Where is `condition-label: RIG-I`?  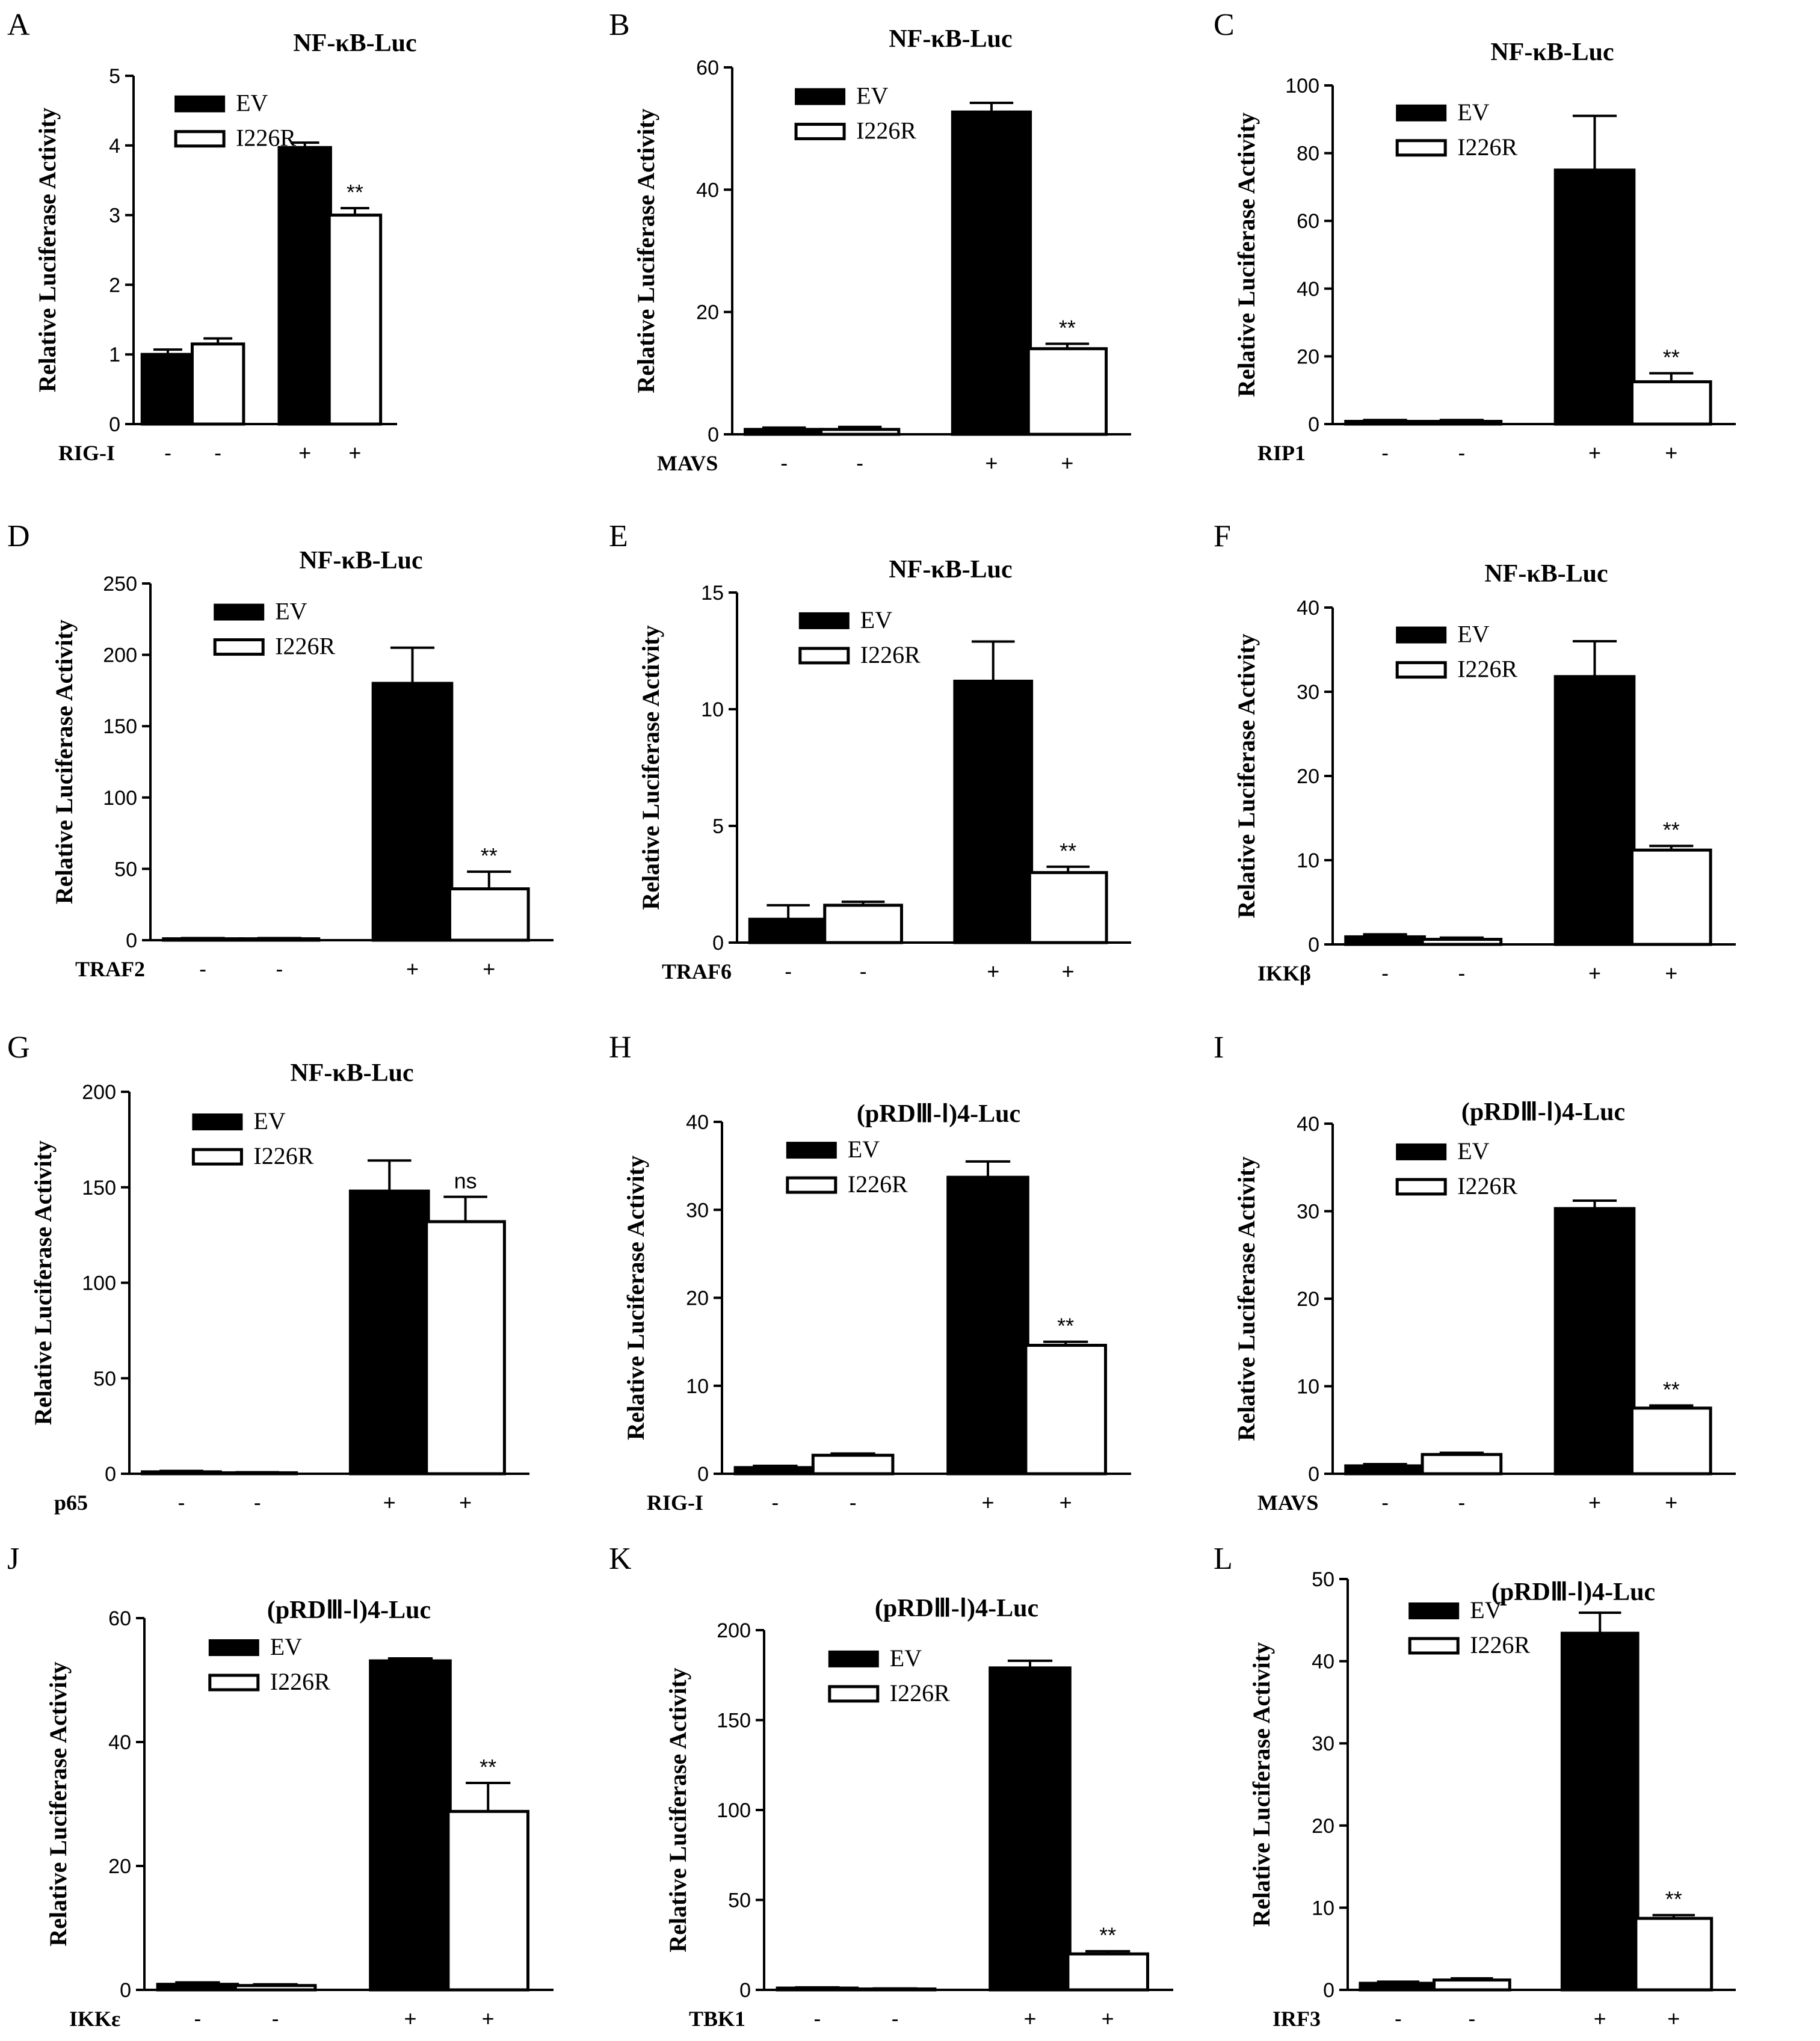
condition-label: RIG-I is located at coordinates (87, 453).